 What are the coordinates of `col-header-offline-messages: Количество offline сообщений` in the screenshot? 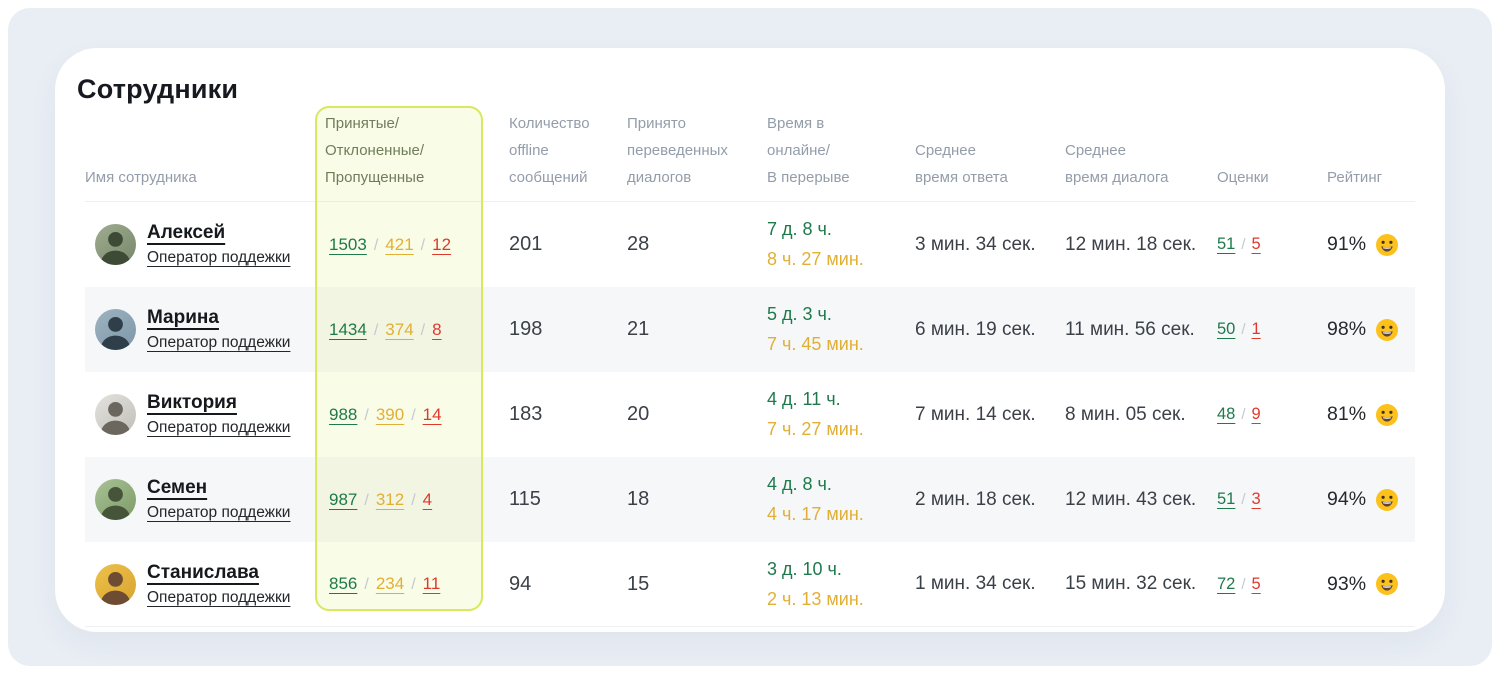 It's located at (549, 150).